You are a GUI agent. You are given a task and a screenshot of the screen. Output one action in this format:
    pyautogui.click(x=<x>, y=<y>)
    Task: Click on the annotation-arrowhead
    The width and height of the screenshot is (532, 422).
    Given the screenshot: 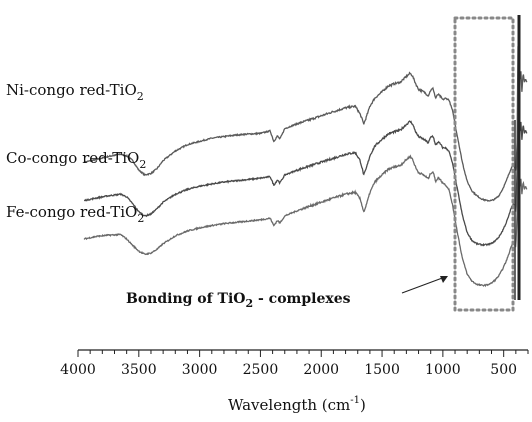 What is the action you would take?
    pyautogui.click(x=444, y=279)
    